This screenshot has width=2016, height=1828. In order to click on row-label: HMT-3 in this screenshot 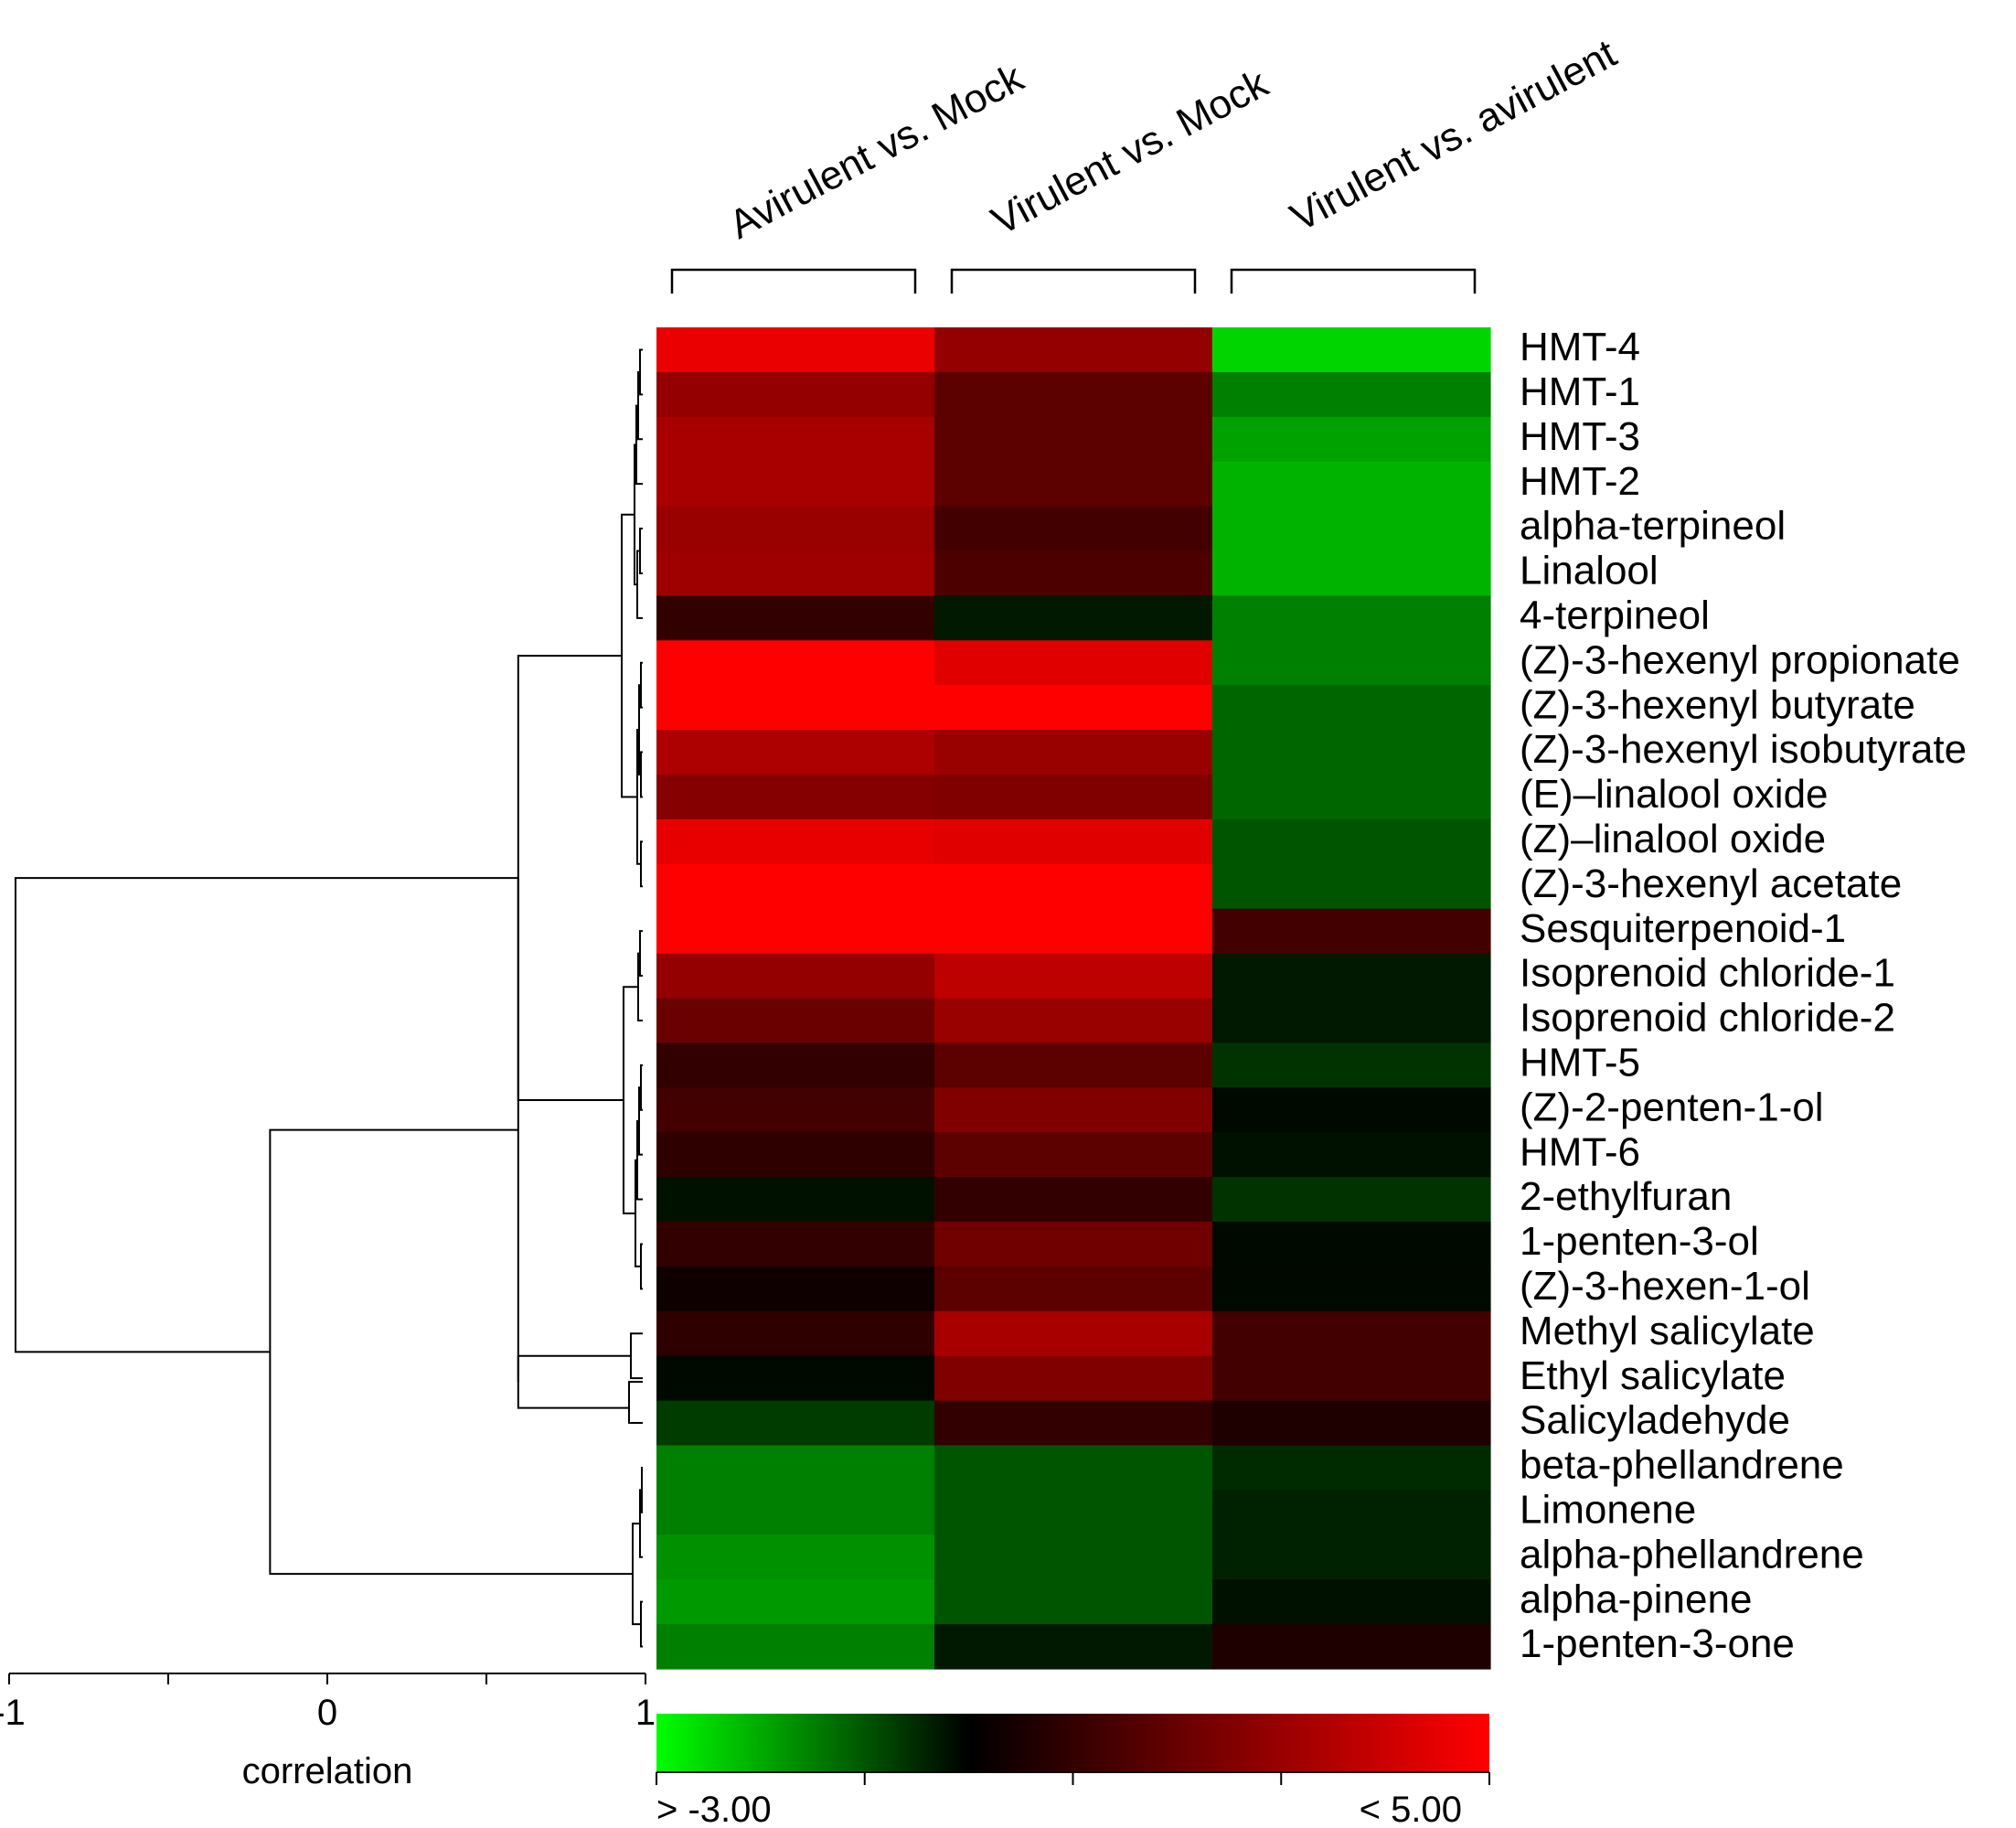, I will do `click(1580, 436)`.